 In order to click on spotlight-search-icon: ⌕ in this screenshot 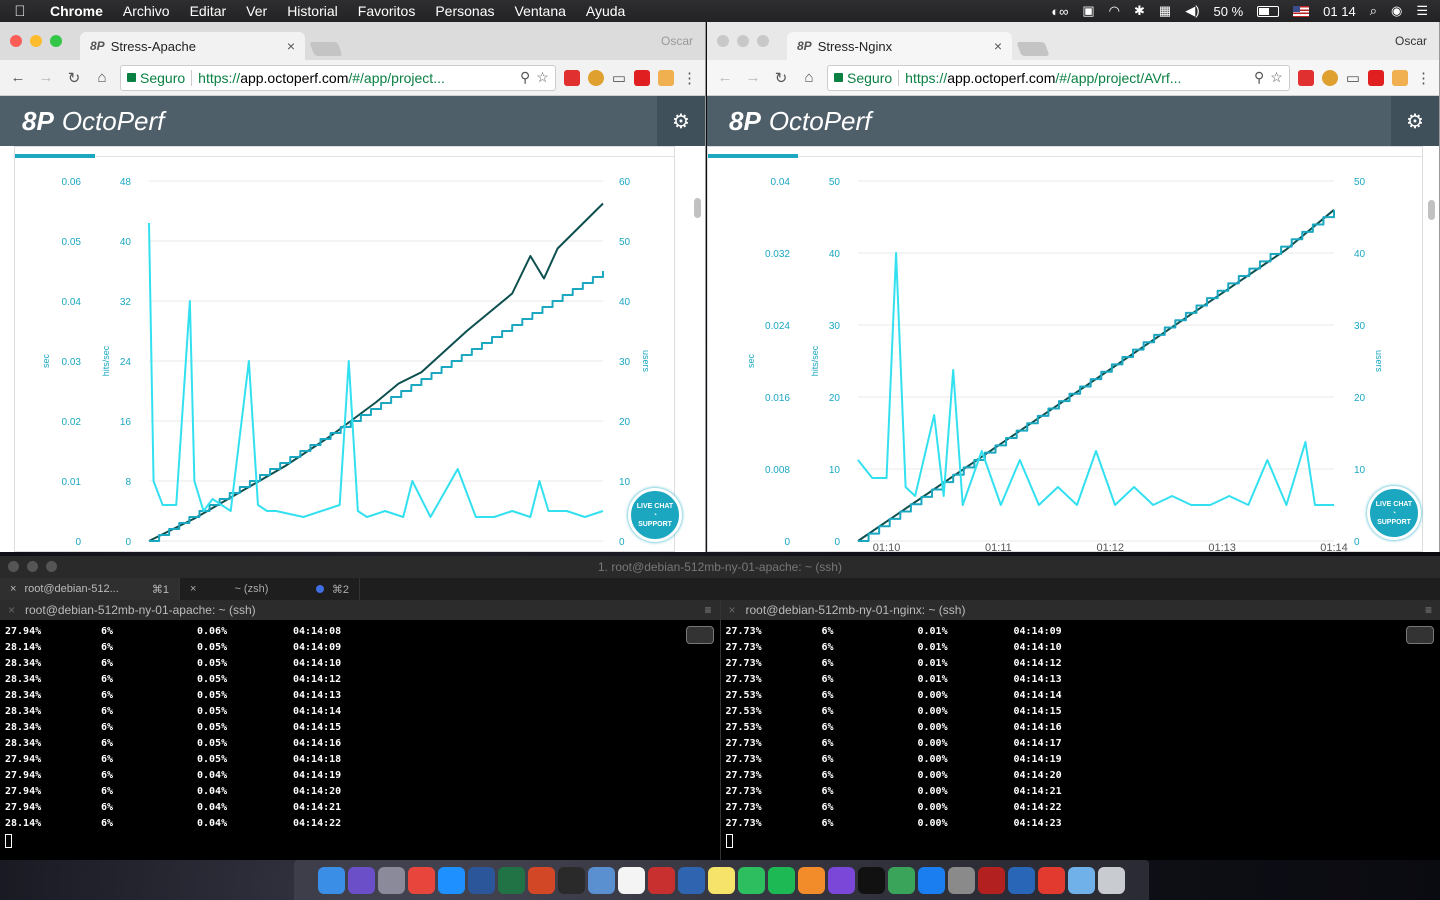, I will do `click(1373, 10)`.